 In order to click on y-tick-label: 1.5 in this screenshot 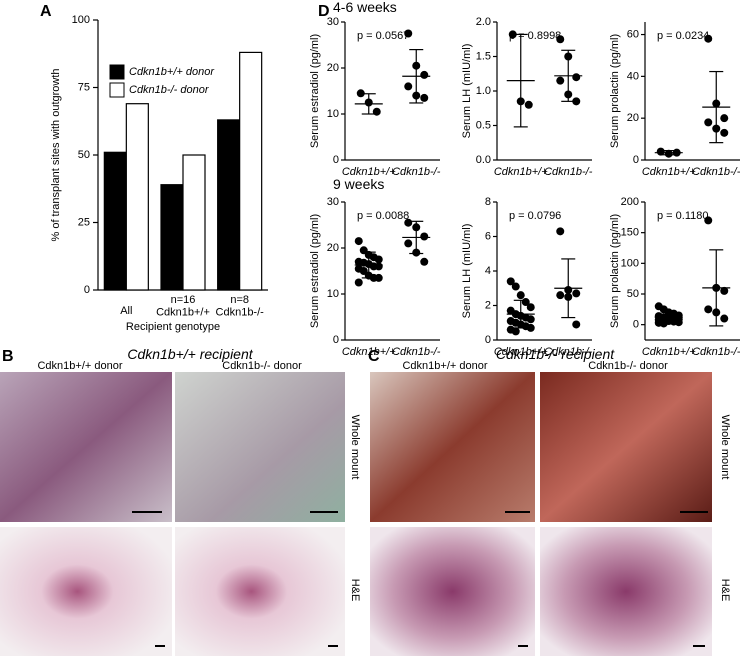, I will do `click(483, 56)`.